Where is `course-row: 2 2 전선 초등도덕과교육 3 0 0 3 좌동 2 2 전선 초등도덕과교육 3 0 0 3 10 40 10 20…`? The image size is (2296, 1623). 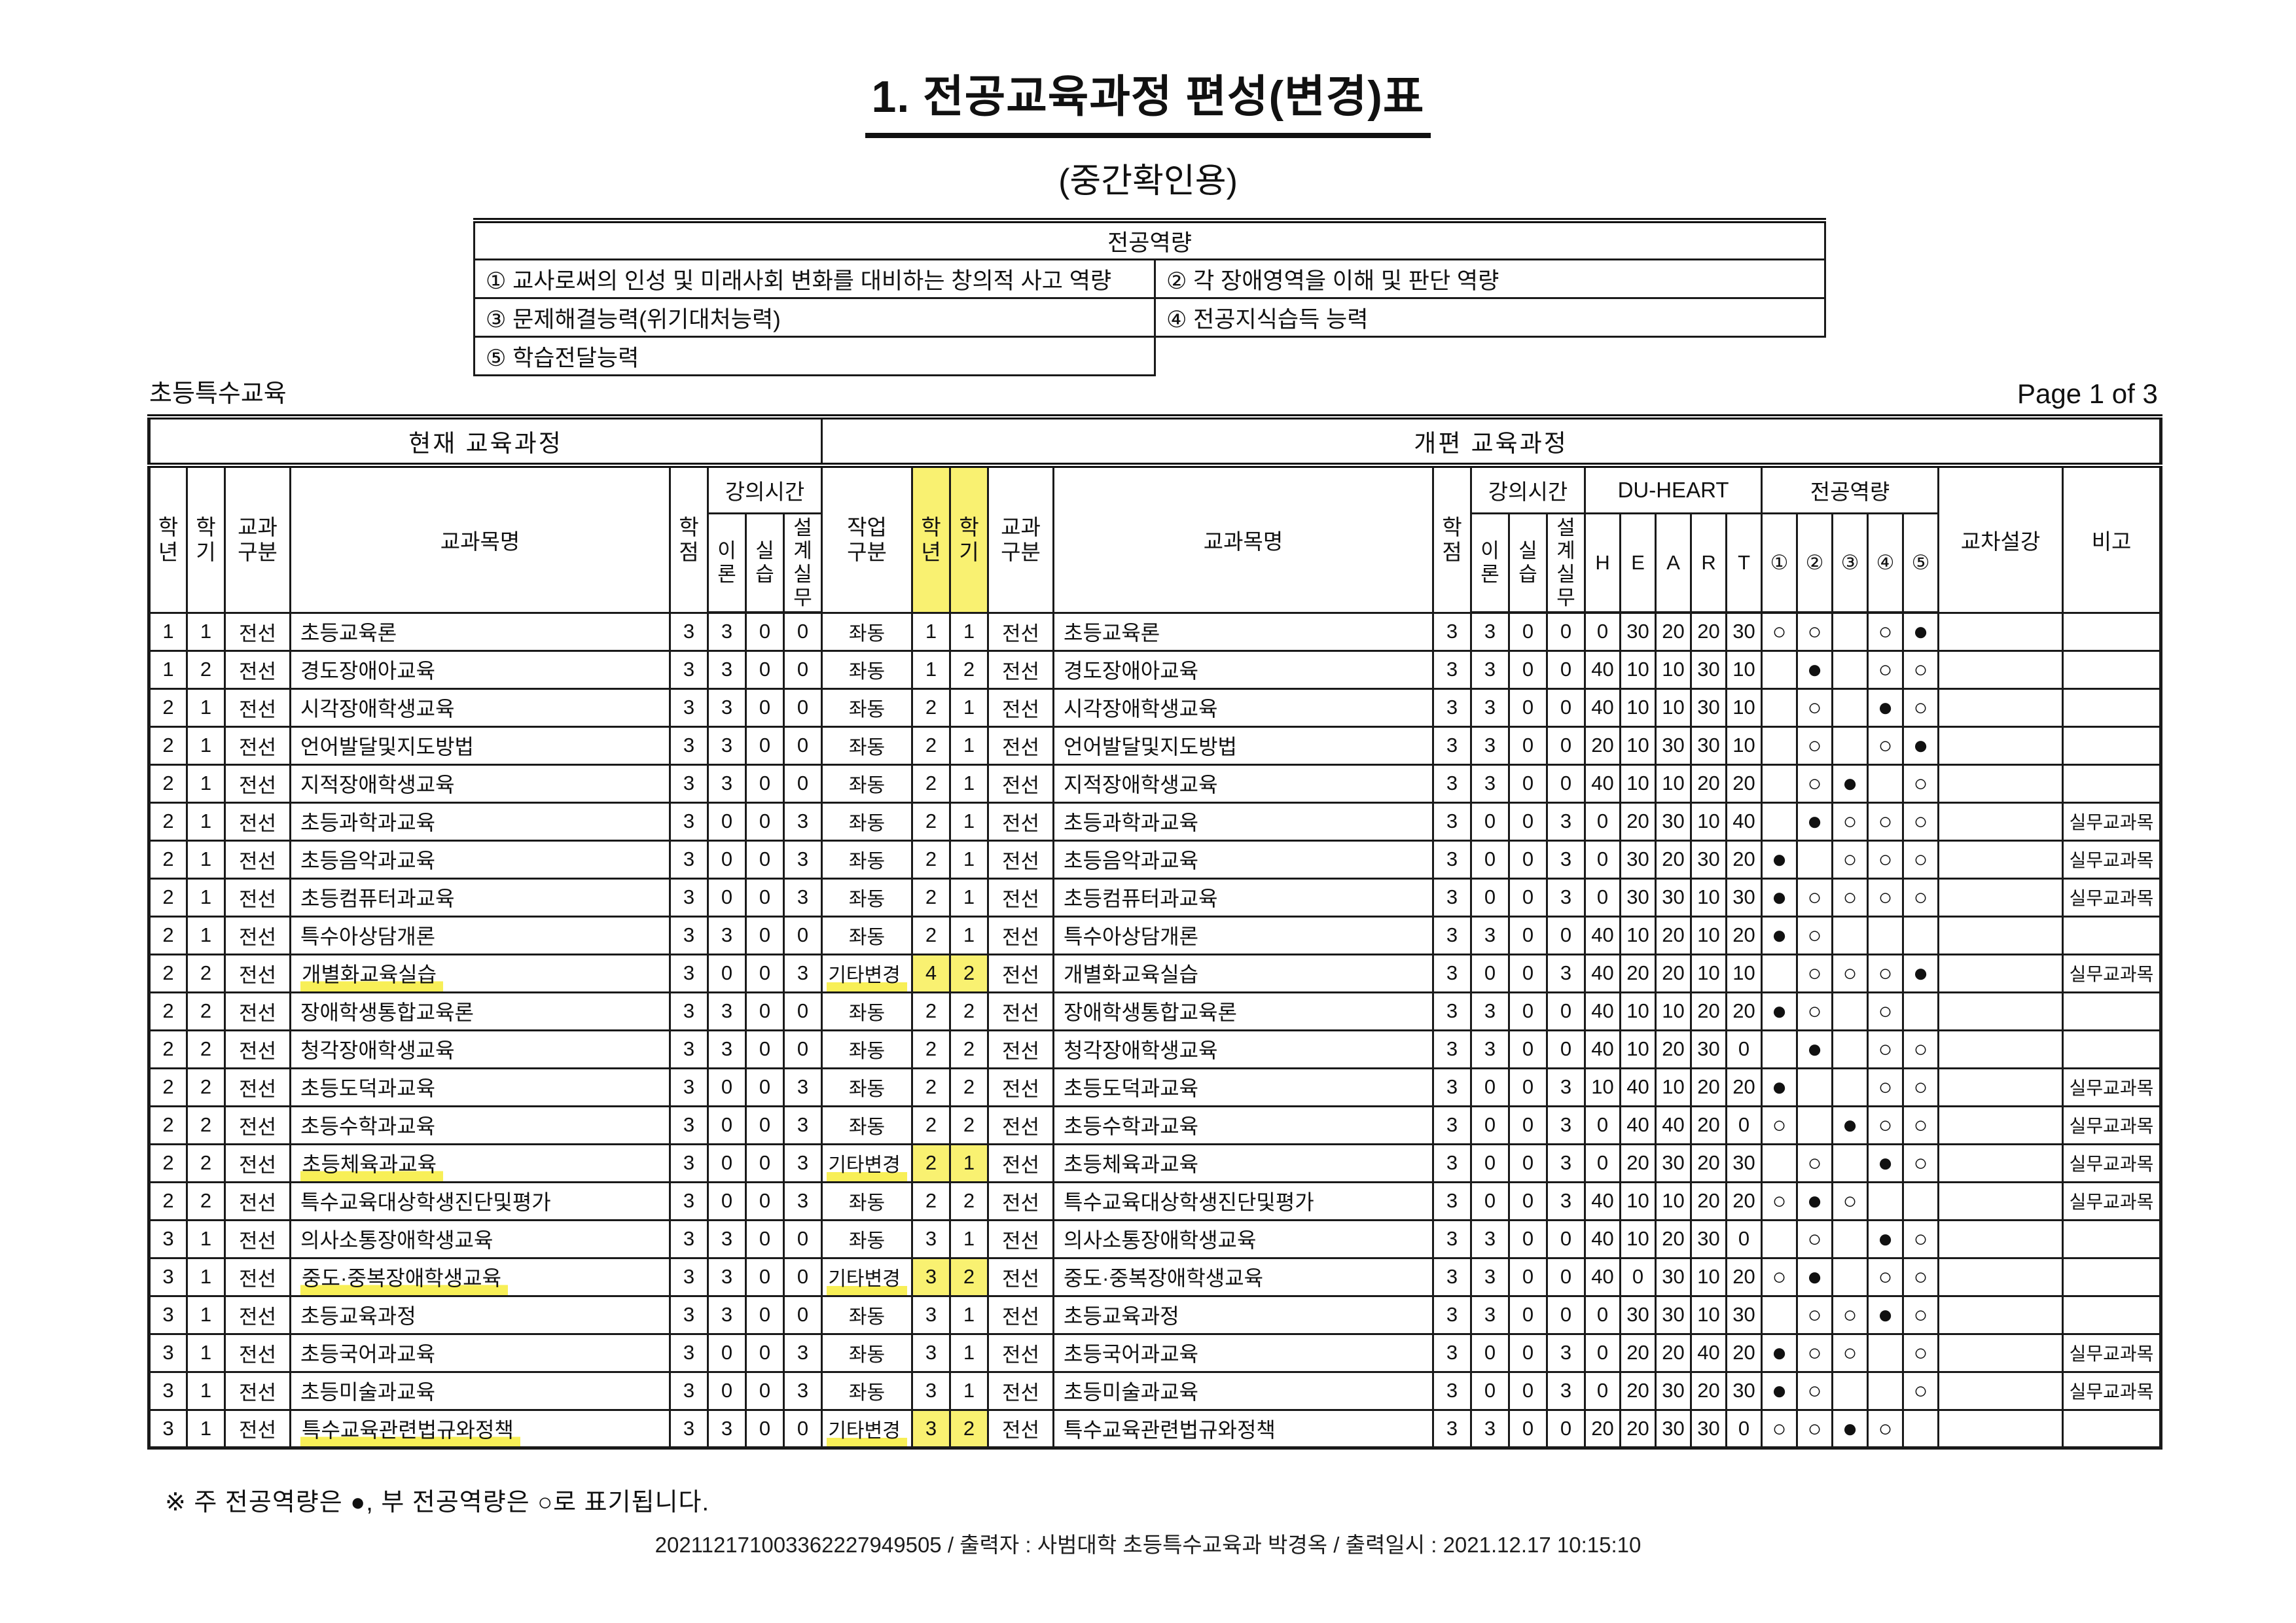
course-row: 2 2 전선 초등도덕과교육 3 0 0 3 좌동 2 2 전선 초등도덕과교육 3 0 0 3 10 40 10 20… is located at coordinates (1155, 1087).